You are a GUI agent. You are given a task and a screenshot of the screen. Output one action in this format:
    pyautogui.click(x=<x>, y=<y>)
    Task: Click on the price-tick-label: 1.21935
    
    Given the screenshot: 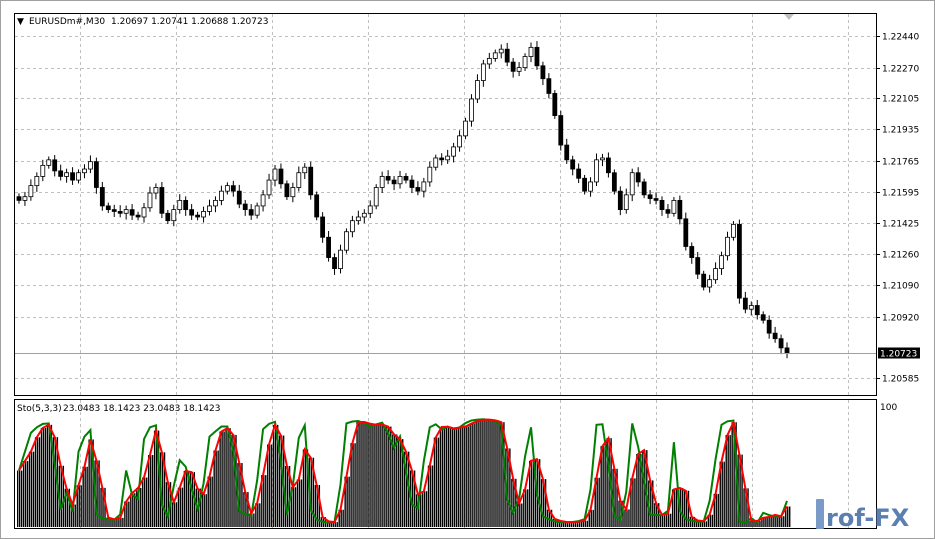 What is the action you would take?
    pyautogui.click(x=900, y=131)
    